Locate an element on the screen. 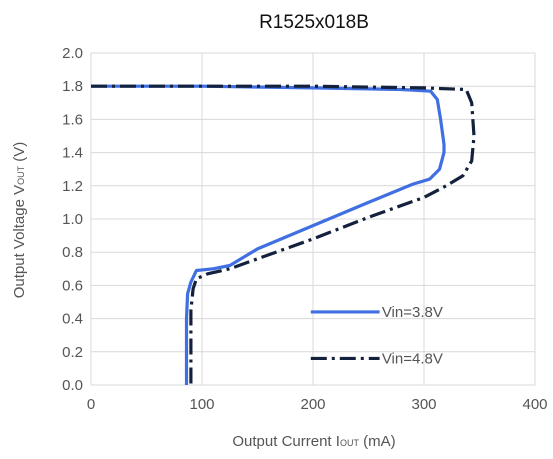 This screenshot has width=553, height=459. legend: Vin=3.8V Vin=4.8V is located at coordinates (376, 335).